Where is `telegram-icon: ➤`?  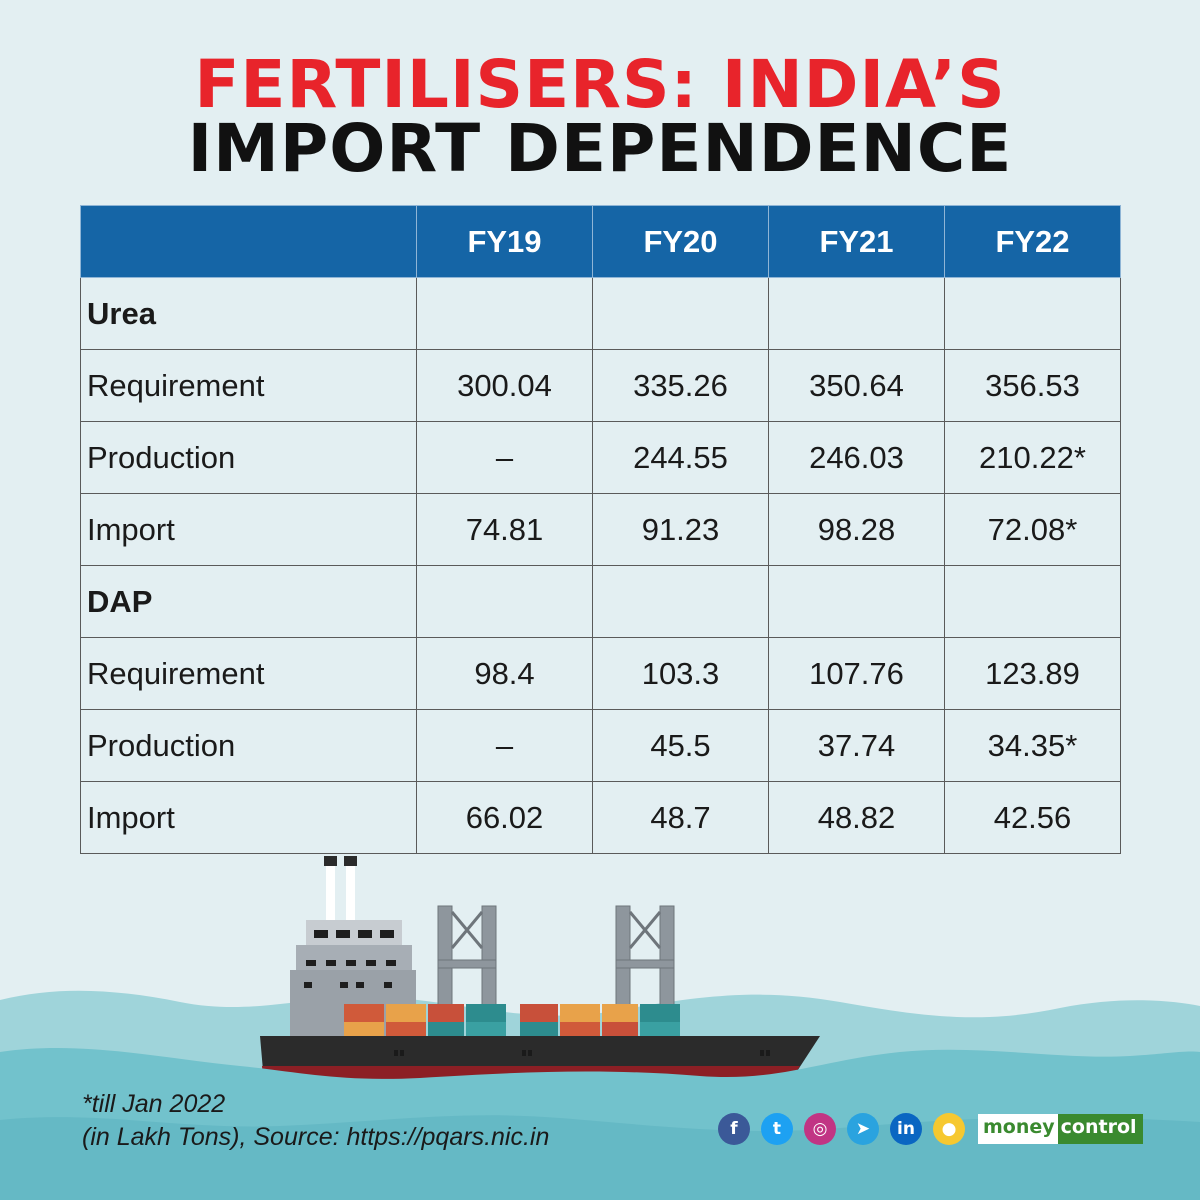 telegram-icon: ➤ is located at coordinates (863, 1129).